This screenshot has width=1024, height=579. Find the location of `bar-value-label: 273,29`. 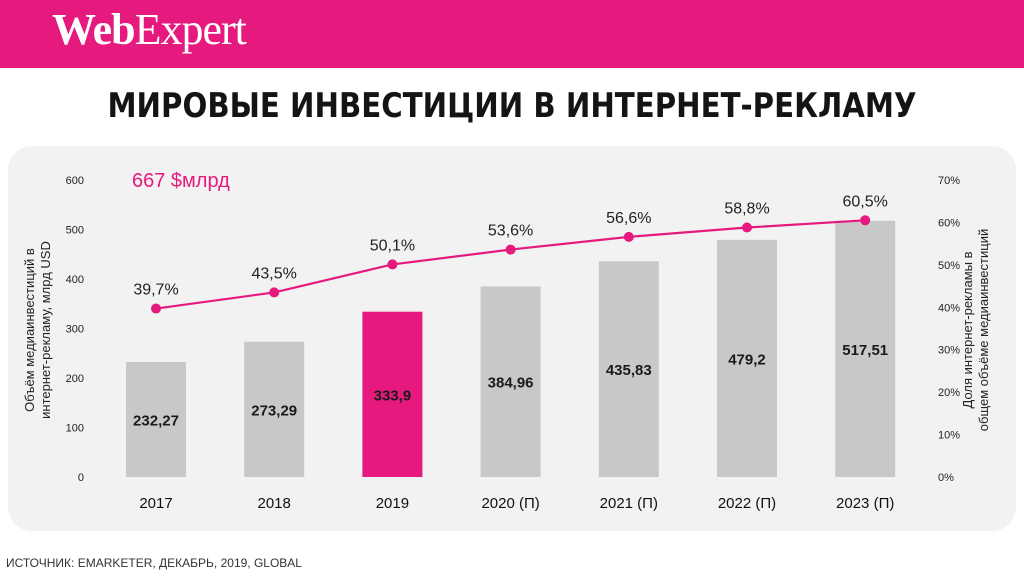

bar-value-label: 273,29 is located at coordinates (274, 410).